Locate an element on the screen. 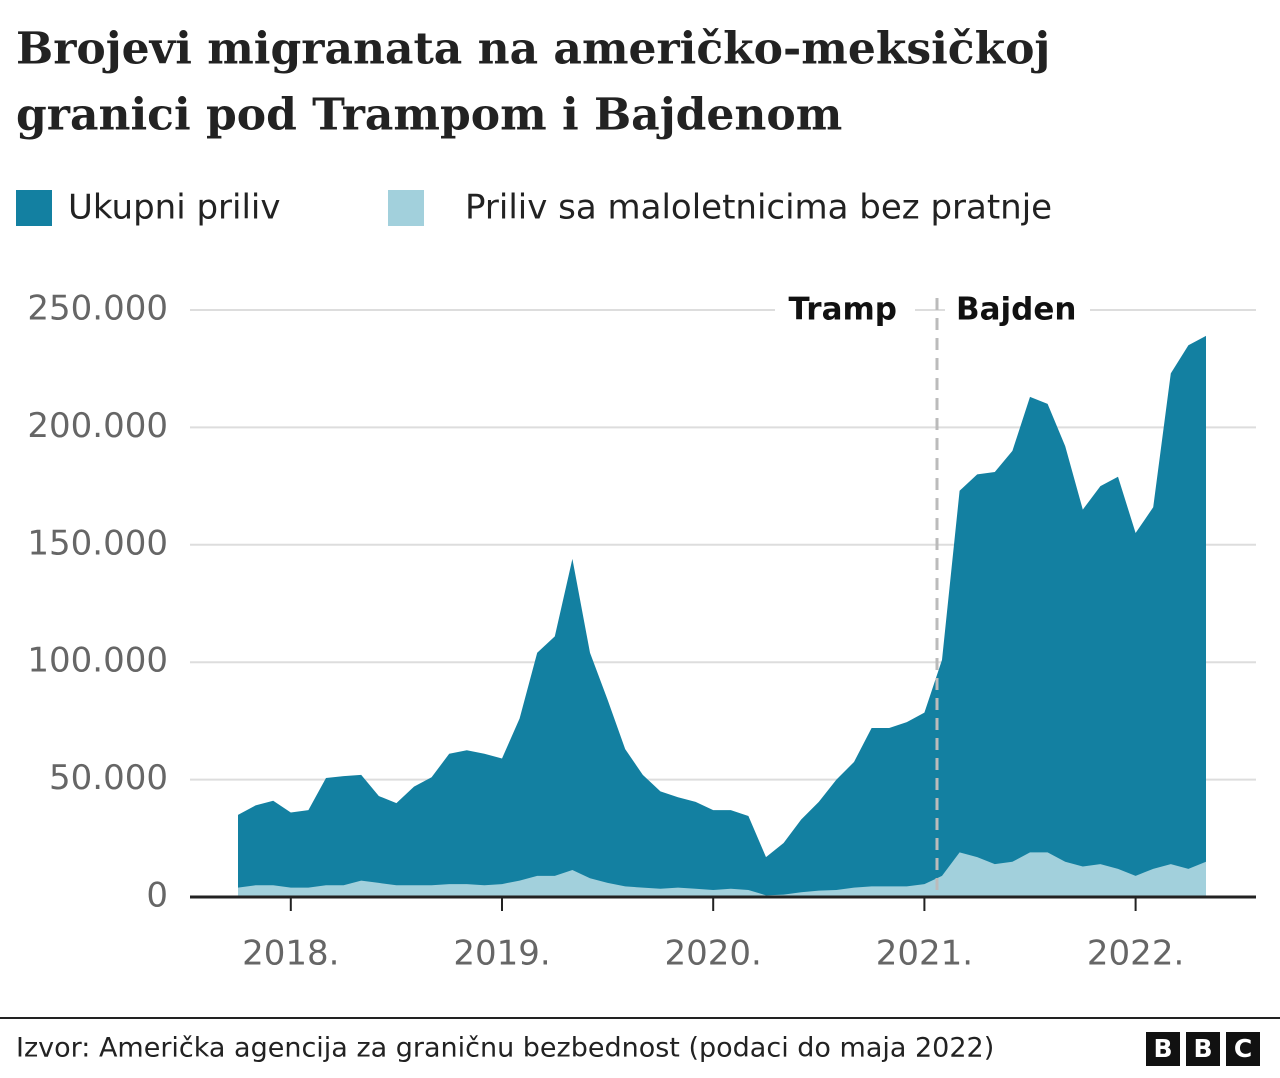  y-tick-label: 200.000 is located at coordinates (97, 426).